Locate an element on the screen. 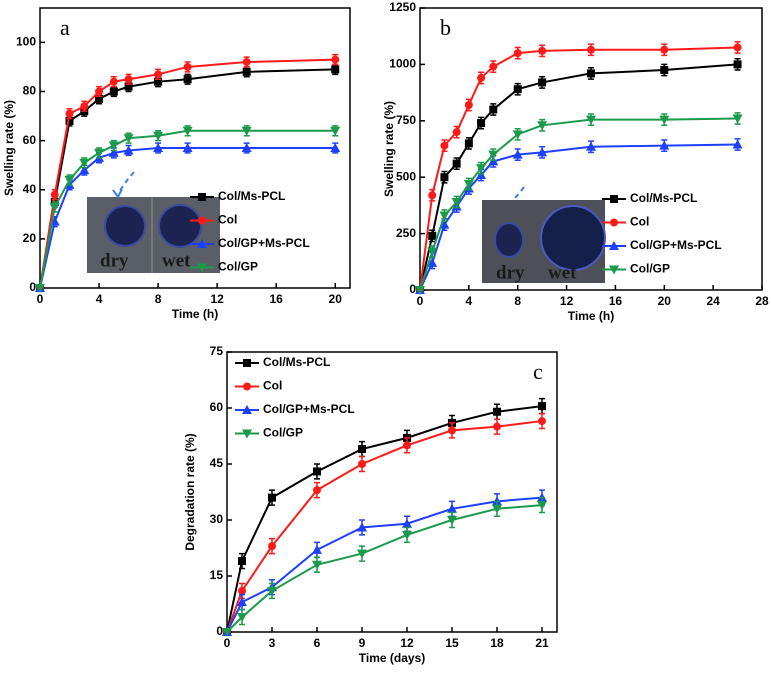 The width and height of the screenshot is (771, 677). x-tick-label: 21 is located at coordinates (542, 643).